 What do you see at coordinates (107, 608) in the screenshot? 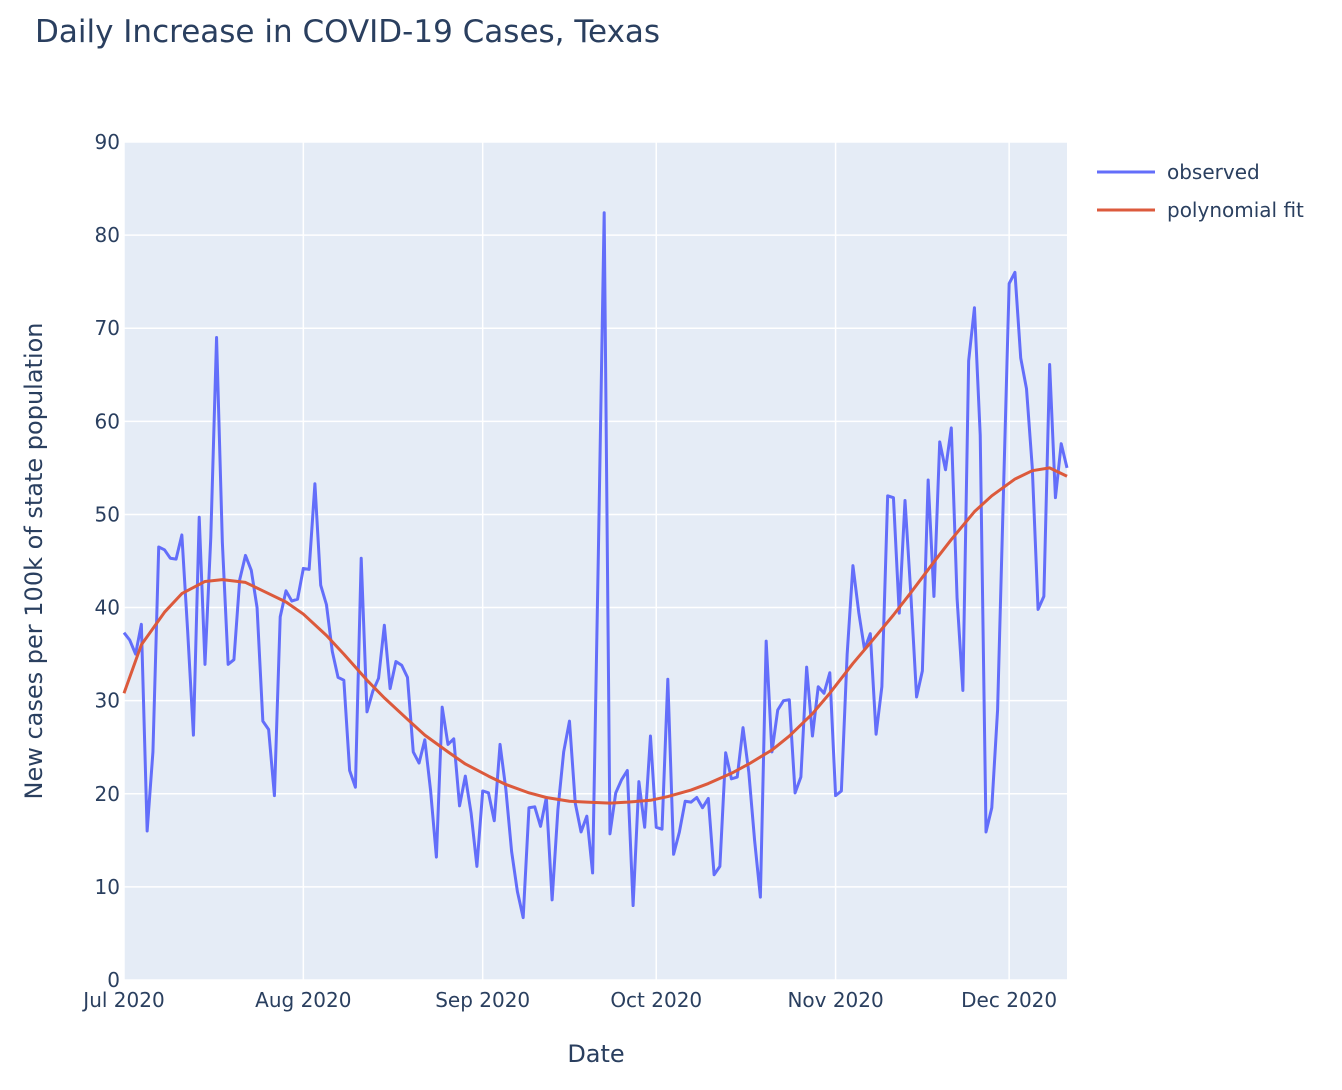
I see `y-tick-label: 40` at bounding box center [107, 608].